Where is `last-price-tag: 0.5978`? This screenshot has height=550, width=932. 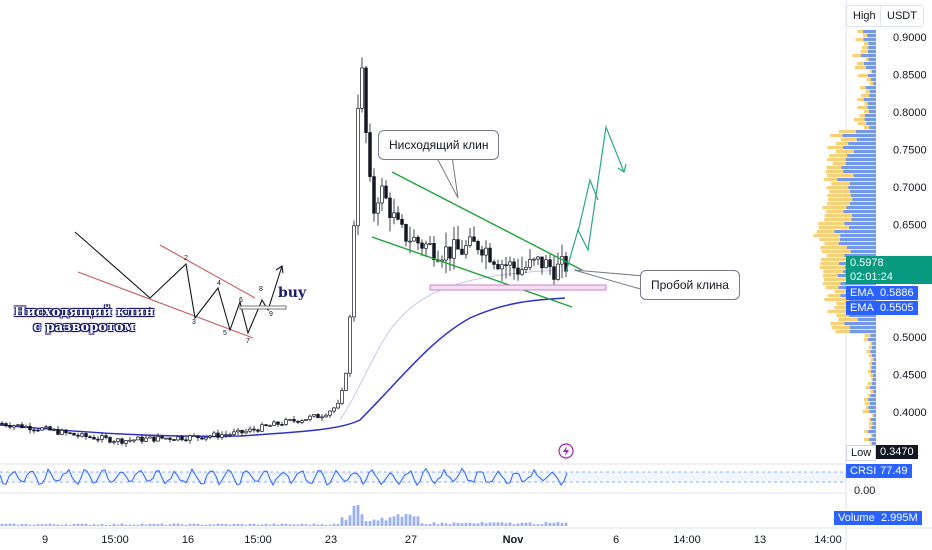 last-price-tag: 0.5978 is located at coordinates (889, 263).